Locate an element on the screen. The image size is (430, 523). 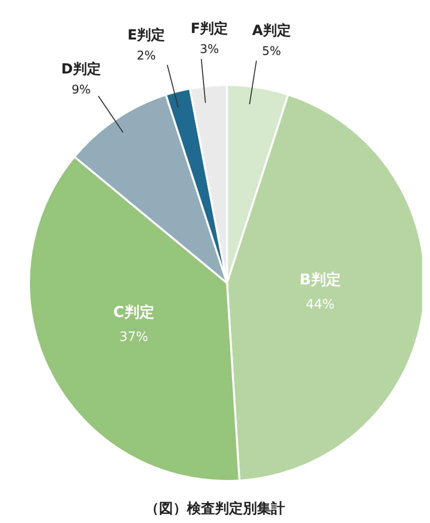
slice-label: E判定 is located at coordinates (147, 35).